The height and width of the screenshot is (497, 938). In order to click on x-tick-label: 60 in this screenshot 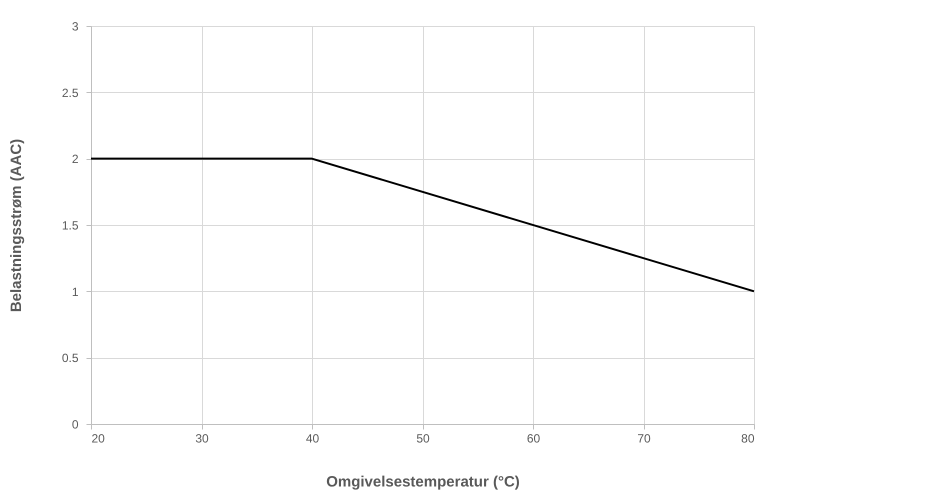, I will do `click(533, 439)`.